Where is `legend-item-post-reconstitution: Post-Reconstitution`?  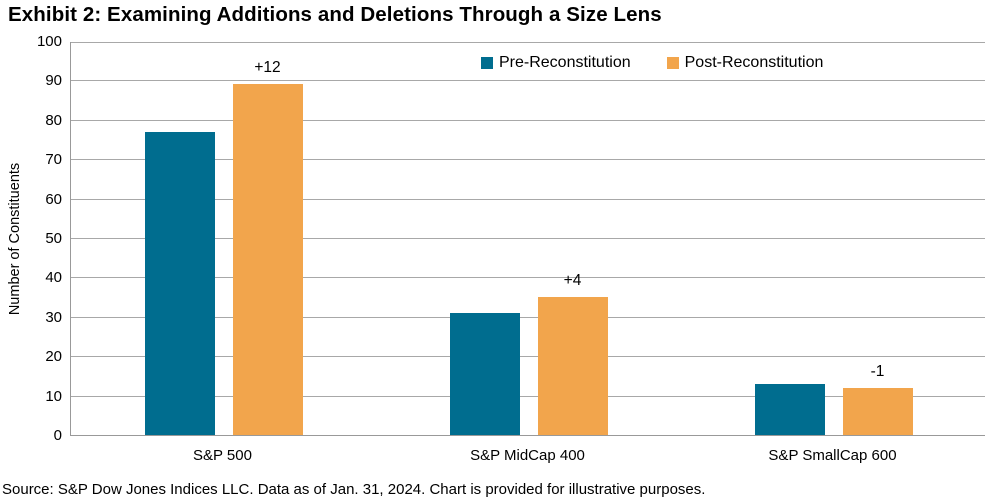
legend-item-post-reconstitution: Post-Reconstitution is located at coordinates (745, 63).